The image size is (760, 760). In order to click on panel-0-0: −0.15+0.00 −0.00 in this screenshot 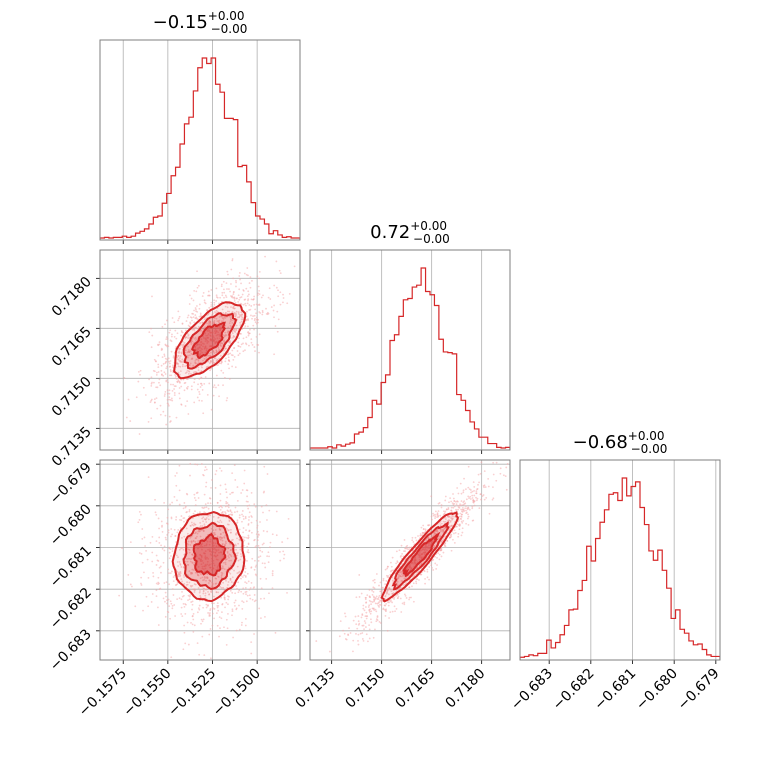, I will do `click(200, 126)`.